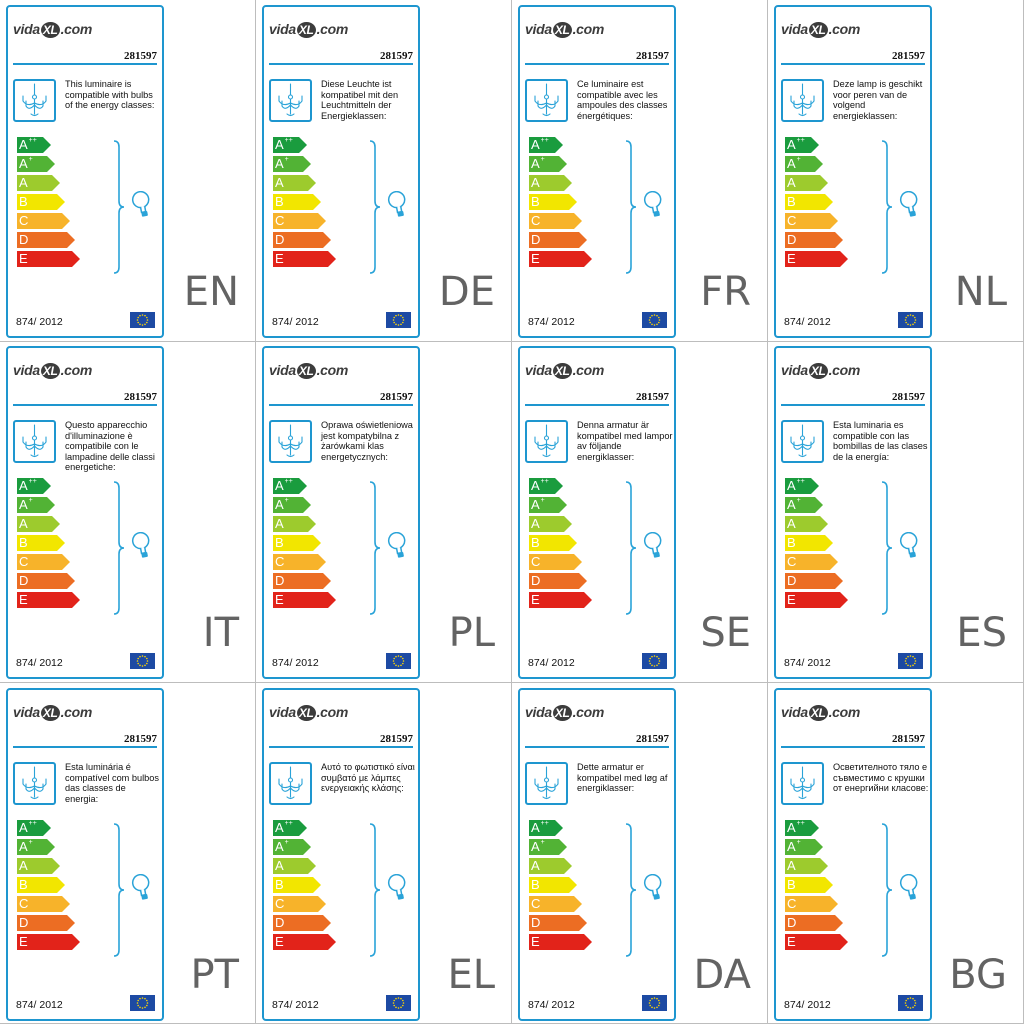  What do you see at coordinates (279, 542) in the screenshot?
I see `energy-class-letter: B` at bounding box center [279, 542].